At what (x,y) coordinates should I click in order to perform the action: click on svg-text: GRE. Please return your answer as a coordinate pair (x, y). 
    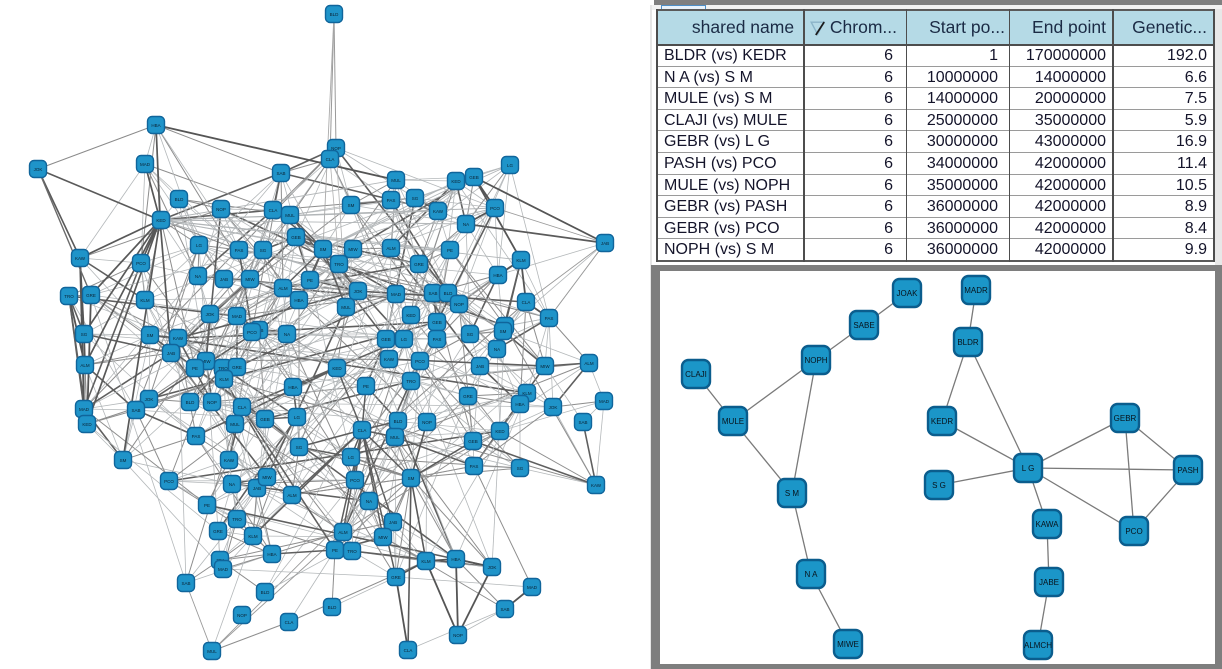
    Looking at the image, I should click on (218, 531).